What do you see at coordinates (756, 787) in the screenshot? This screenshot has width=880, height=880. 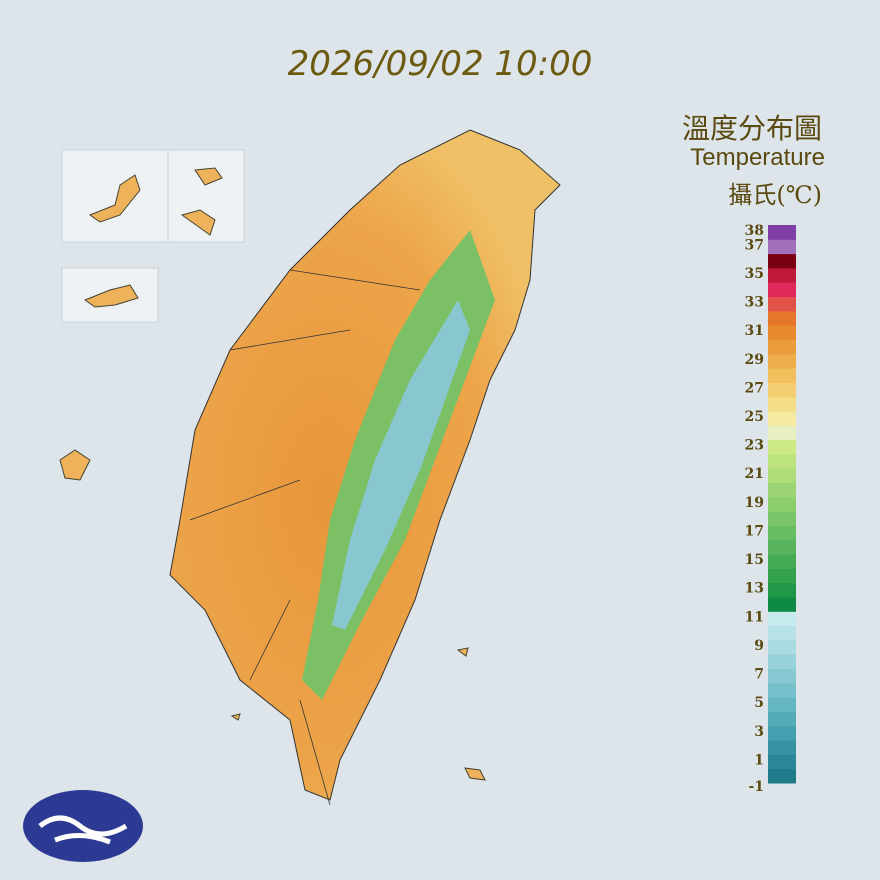 I see `tick-label: -1` at bounding box center [756, 787].